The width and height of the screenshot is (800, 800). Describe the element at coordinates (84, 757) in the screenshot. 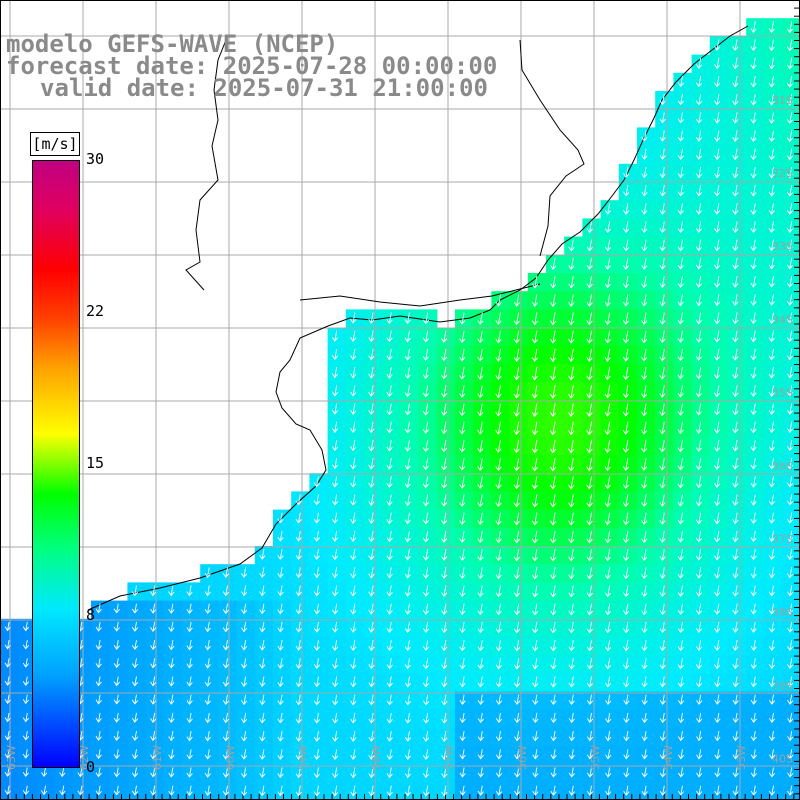

I see `lon-label: 62W` at that location.